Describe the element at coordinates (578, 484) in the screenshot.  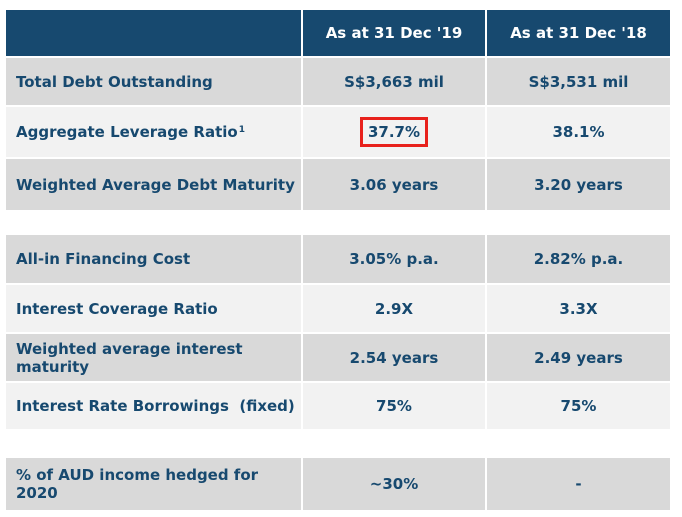
I see `value-2018-aud-hedged: -` at that location.